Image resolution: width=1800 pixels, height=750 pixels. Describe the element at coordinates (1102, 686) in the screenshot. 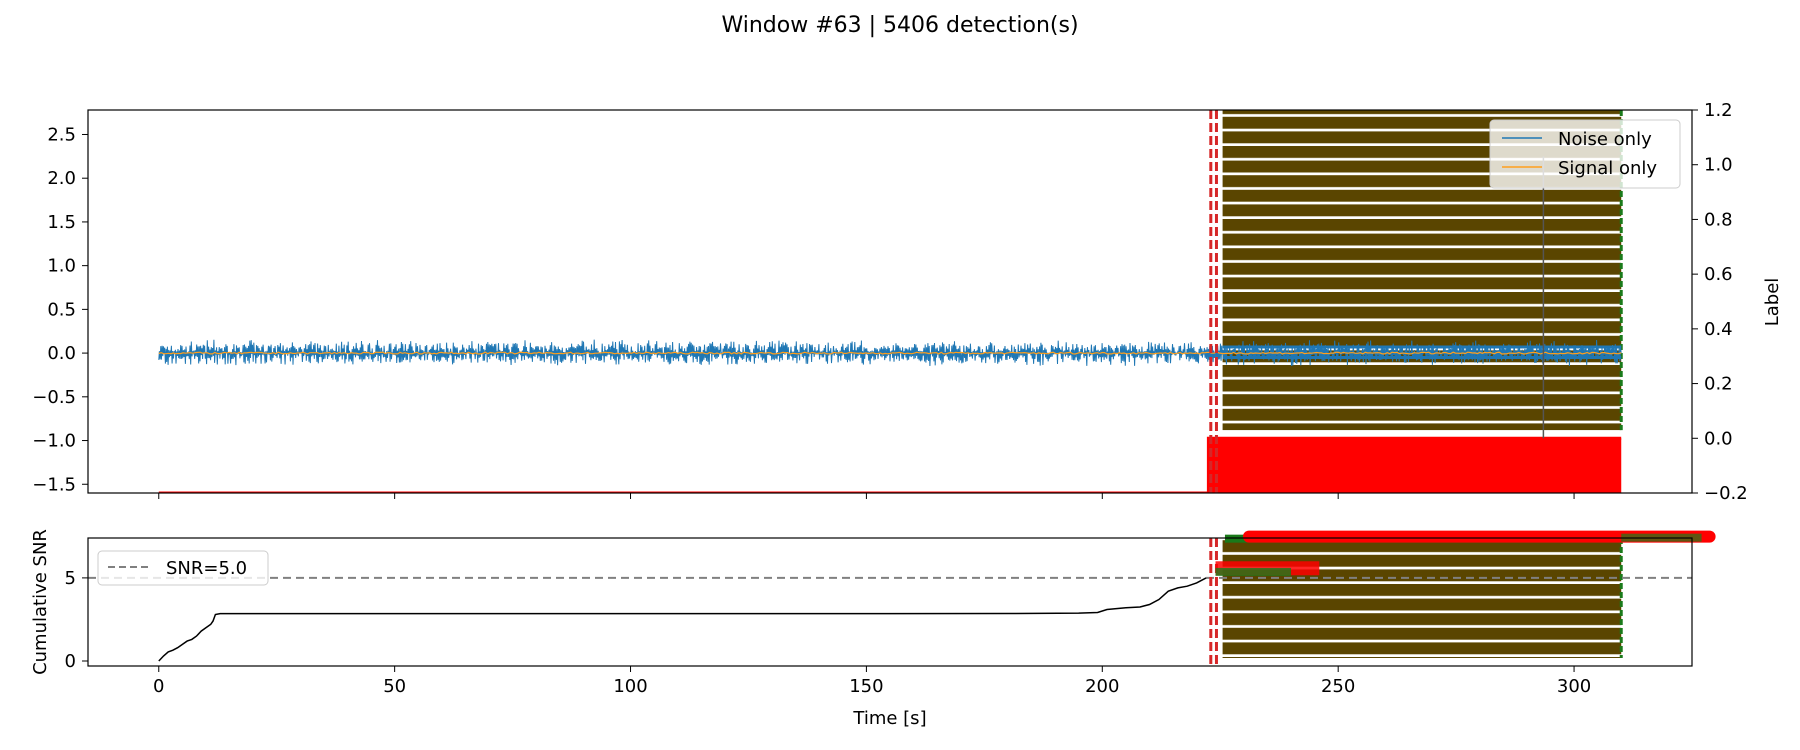

I see `x-tick-label: 200` at that location.